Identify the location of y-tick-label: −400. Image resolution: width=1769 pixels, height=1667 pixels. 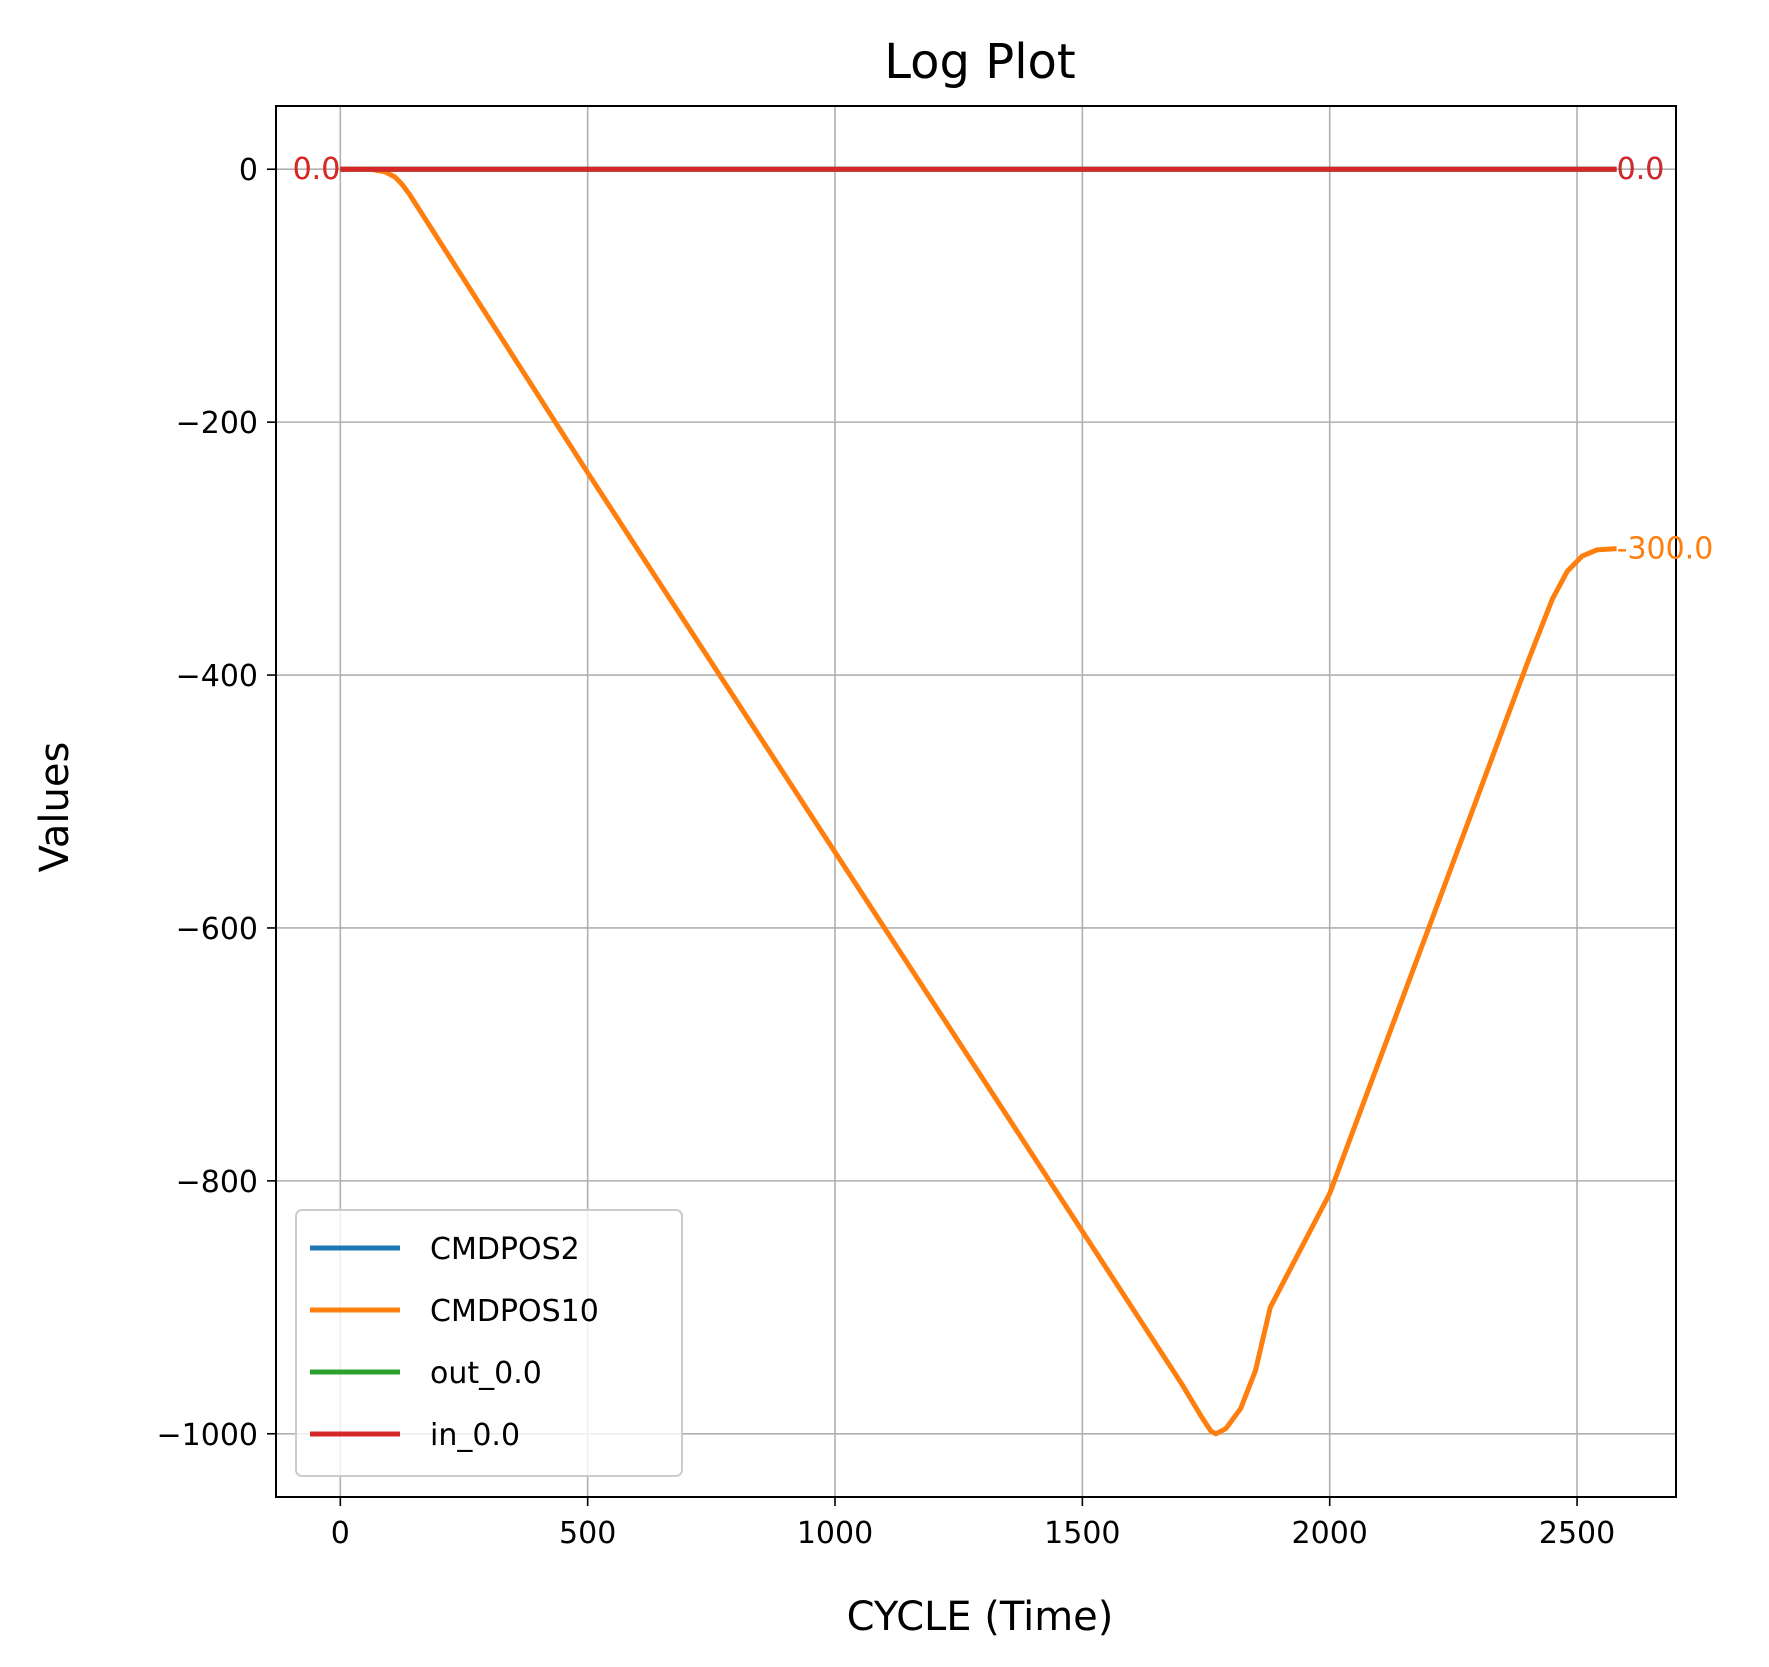
(217, 676).